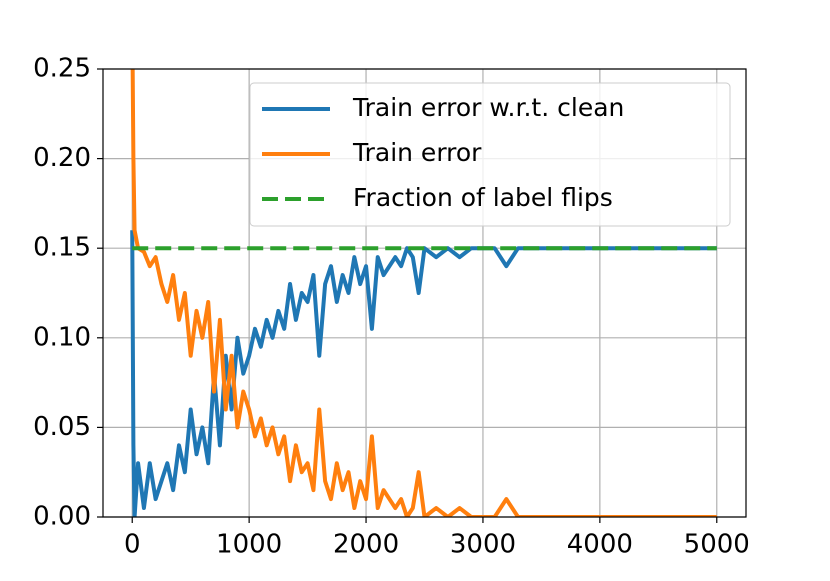 This screenshot has width=830, height=581. Describe the element at coordinates (62, 69) in the screenshot. I see `y-tick-label: 0.25` at that location.